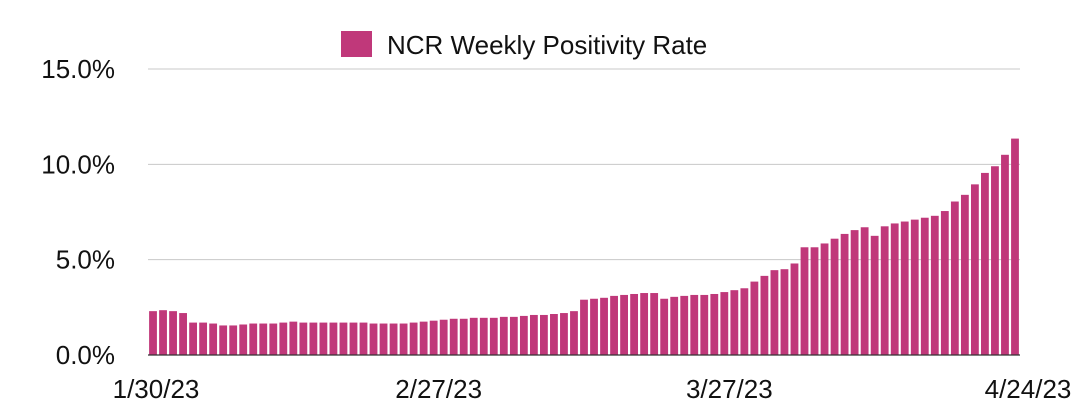  Describe the element at coordinates (1028, 389) in the screenshot. I see `x-tick-label: 4/24/23` at that location.